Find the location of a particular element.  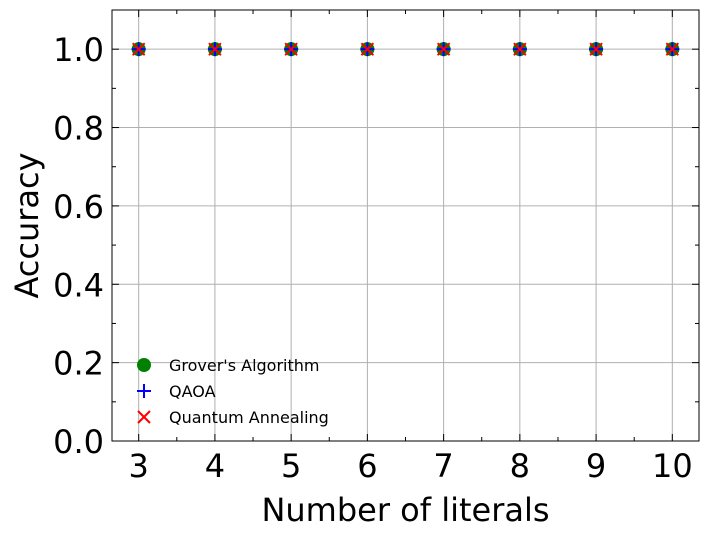

y-tick-label: 1.0 is located at coordinates (78, 50).